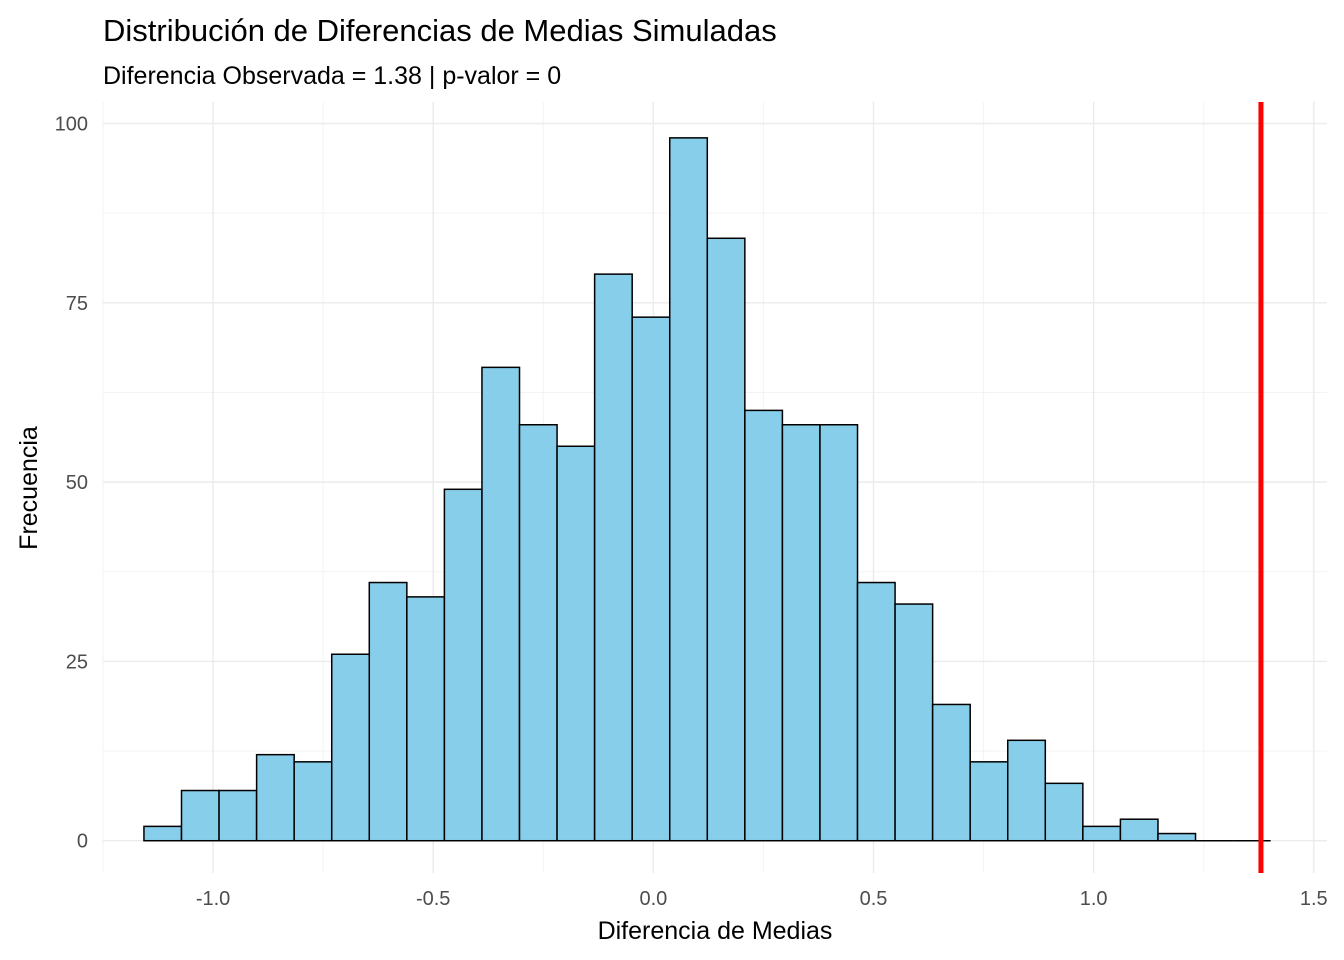  Describe the element at coordinates (77, 483) in the screenshot. I see `y-tick-label: 50` at that location.